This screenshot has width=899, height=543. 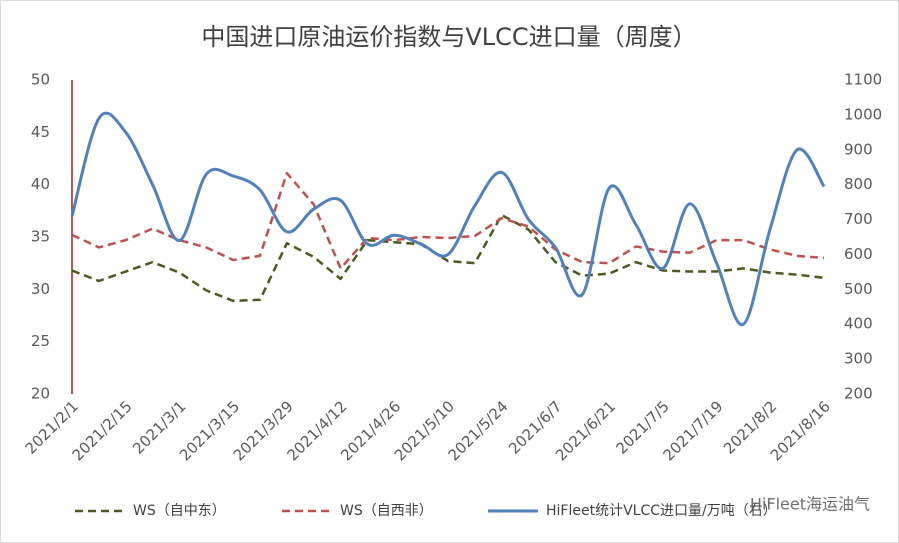 What do you see at coordinates (40, 80) in the screenshot?
I see `y-tick-label: 50` at bounding box center [40, 80].